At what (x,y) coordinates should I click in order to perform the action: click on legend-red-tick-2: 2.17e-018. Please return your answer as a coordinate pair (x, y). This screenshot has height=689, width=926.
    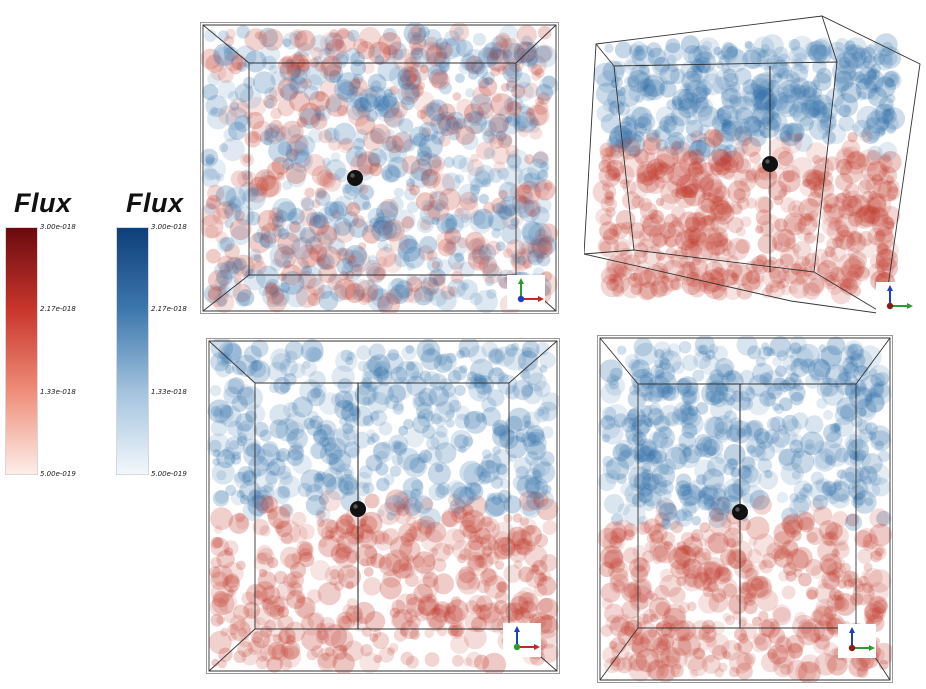
    Looking at the image, I should click on (58, 309).